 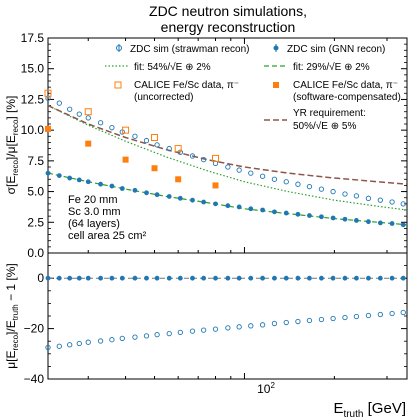 What do you see at coordinates (33, 99) in the screenshot?
I see `y-tick-label: 12.5` at bounding box center [33, 99].